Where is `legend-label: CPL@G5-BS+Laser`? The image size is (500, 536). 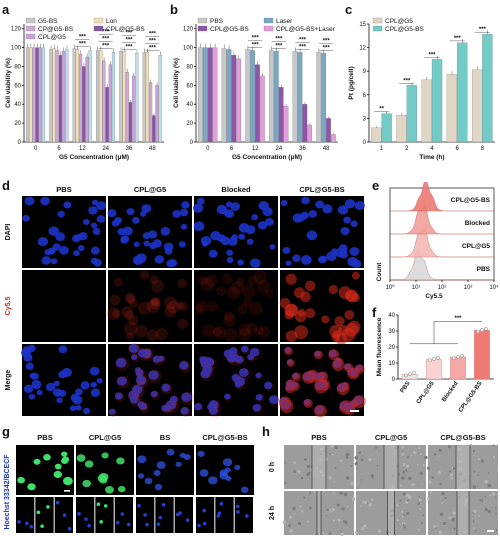
legend-label: CPL@G5-BS+Laser is located at coordinates (306, 29).